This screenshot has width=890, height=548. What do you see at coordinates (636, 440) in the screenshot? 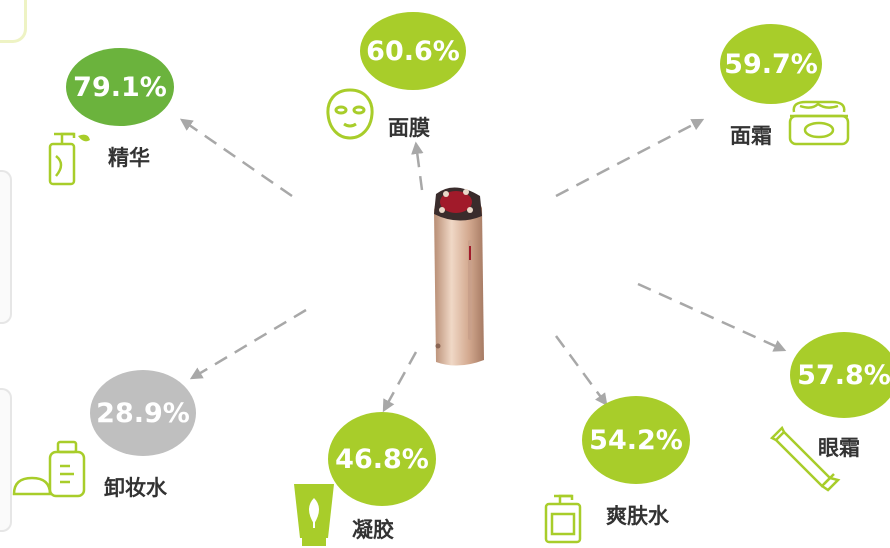
I see `toner-percent-bubble: 54.2%` at bounding box center [636, 440].